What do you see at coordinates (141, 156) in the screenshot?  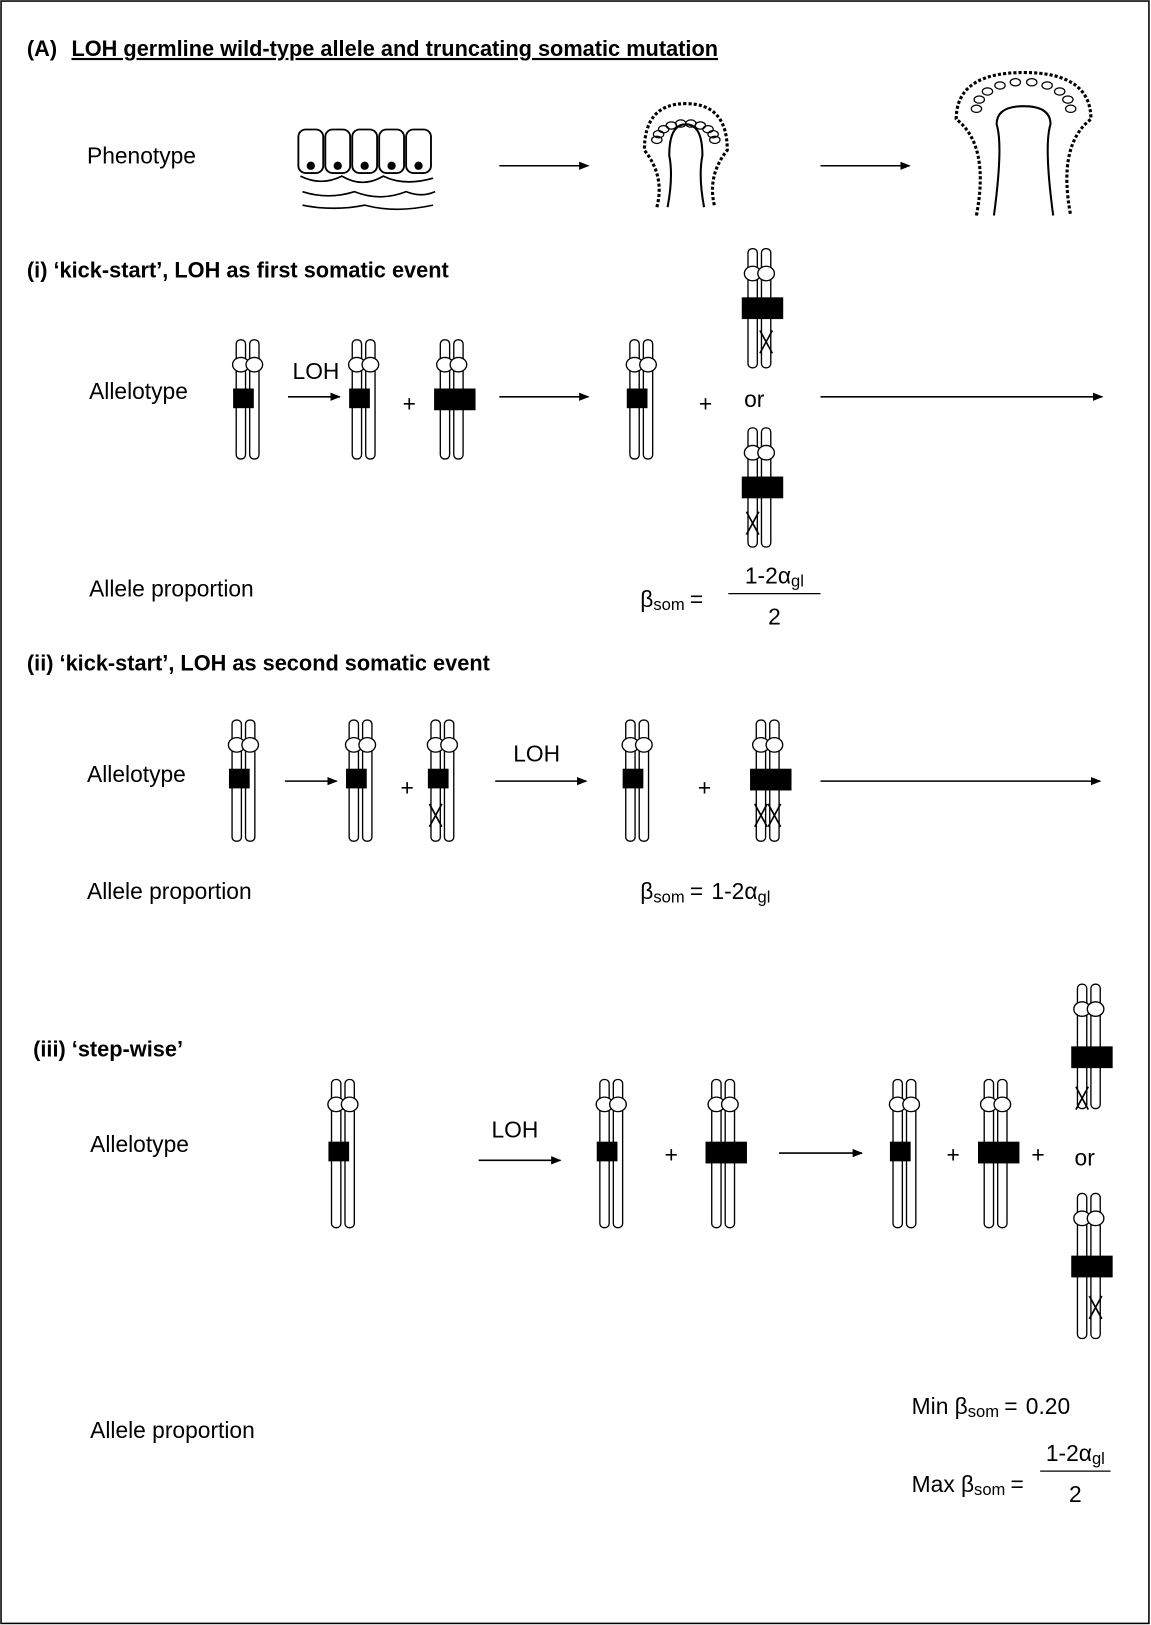 I see `row-label: Phenotype` at bounding box center [141, 156].